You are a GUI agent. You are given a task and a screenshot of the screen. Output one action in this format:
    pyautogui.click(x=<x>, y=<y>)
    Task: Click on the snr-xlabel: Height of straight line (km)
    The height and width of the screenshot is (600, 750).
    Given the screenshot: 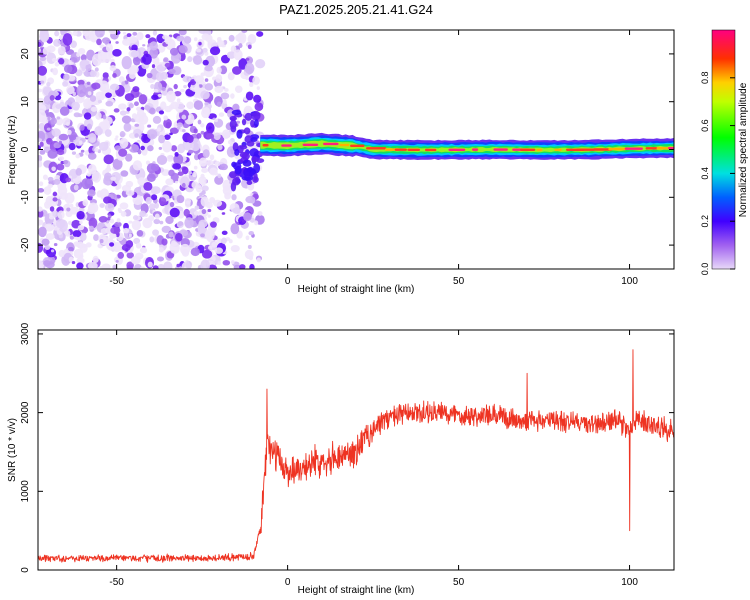 What is the action you would take?
    pyautogui.click(x=356, y=590)
    